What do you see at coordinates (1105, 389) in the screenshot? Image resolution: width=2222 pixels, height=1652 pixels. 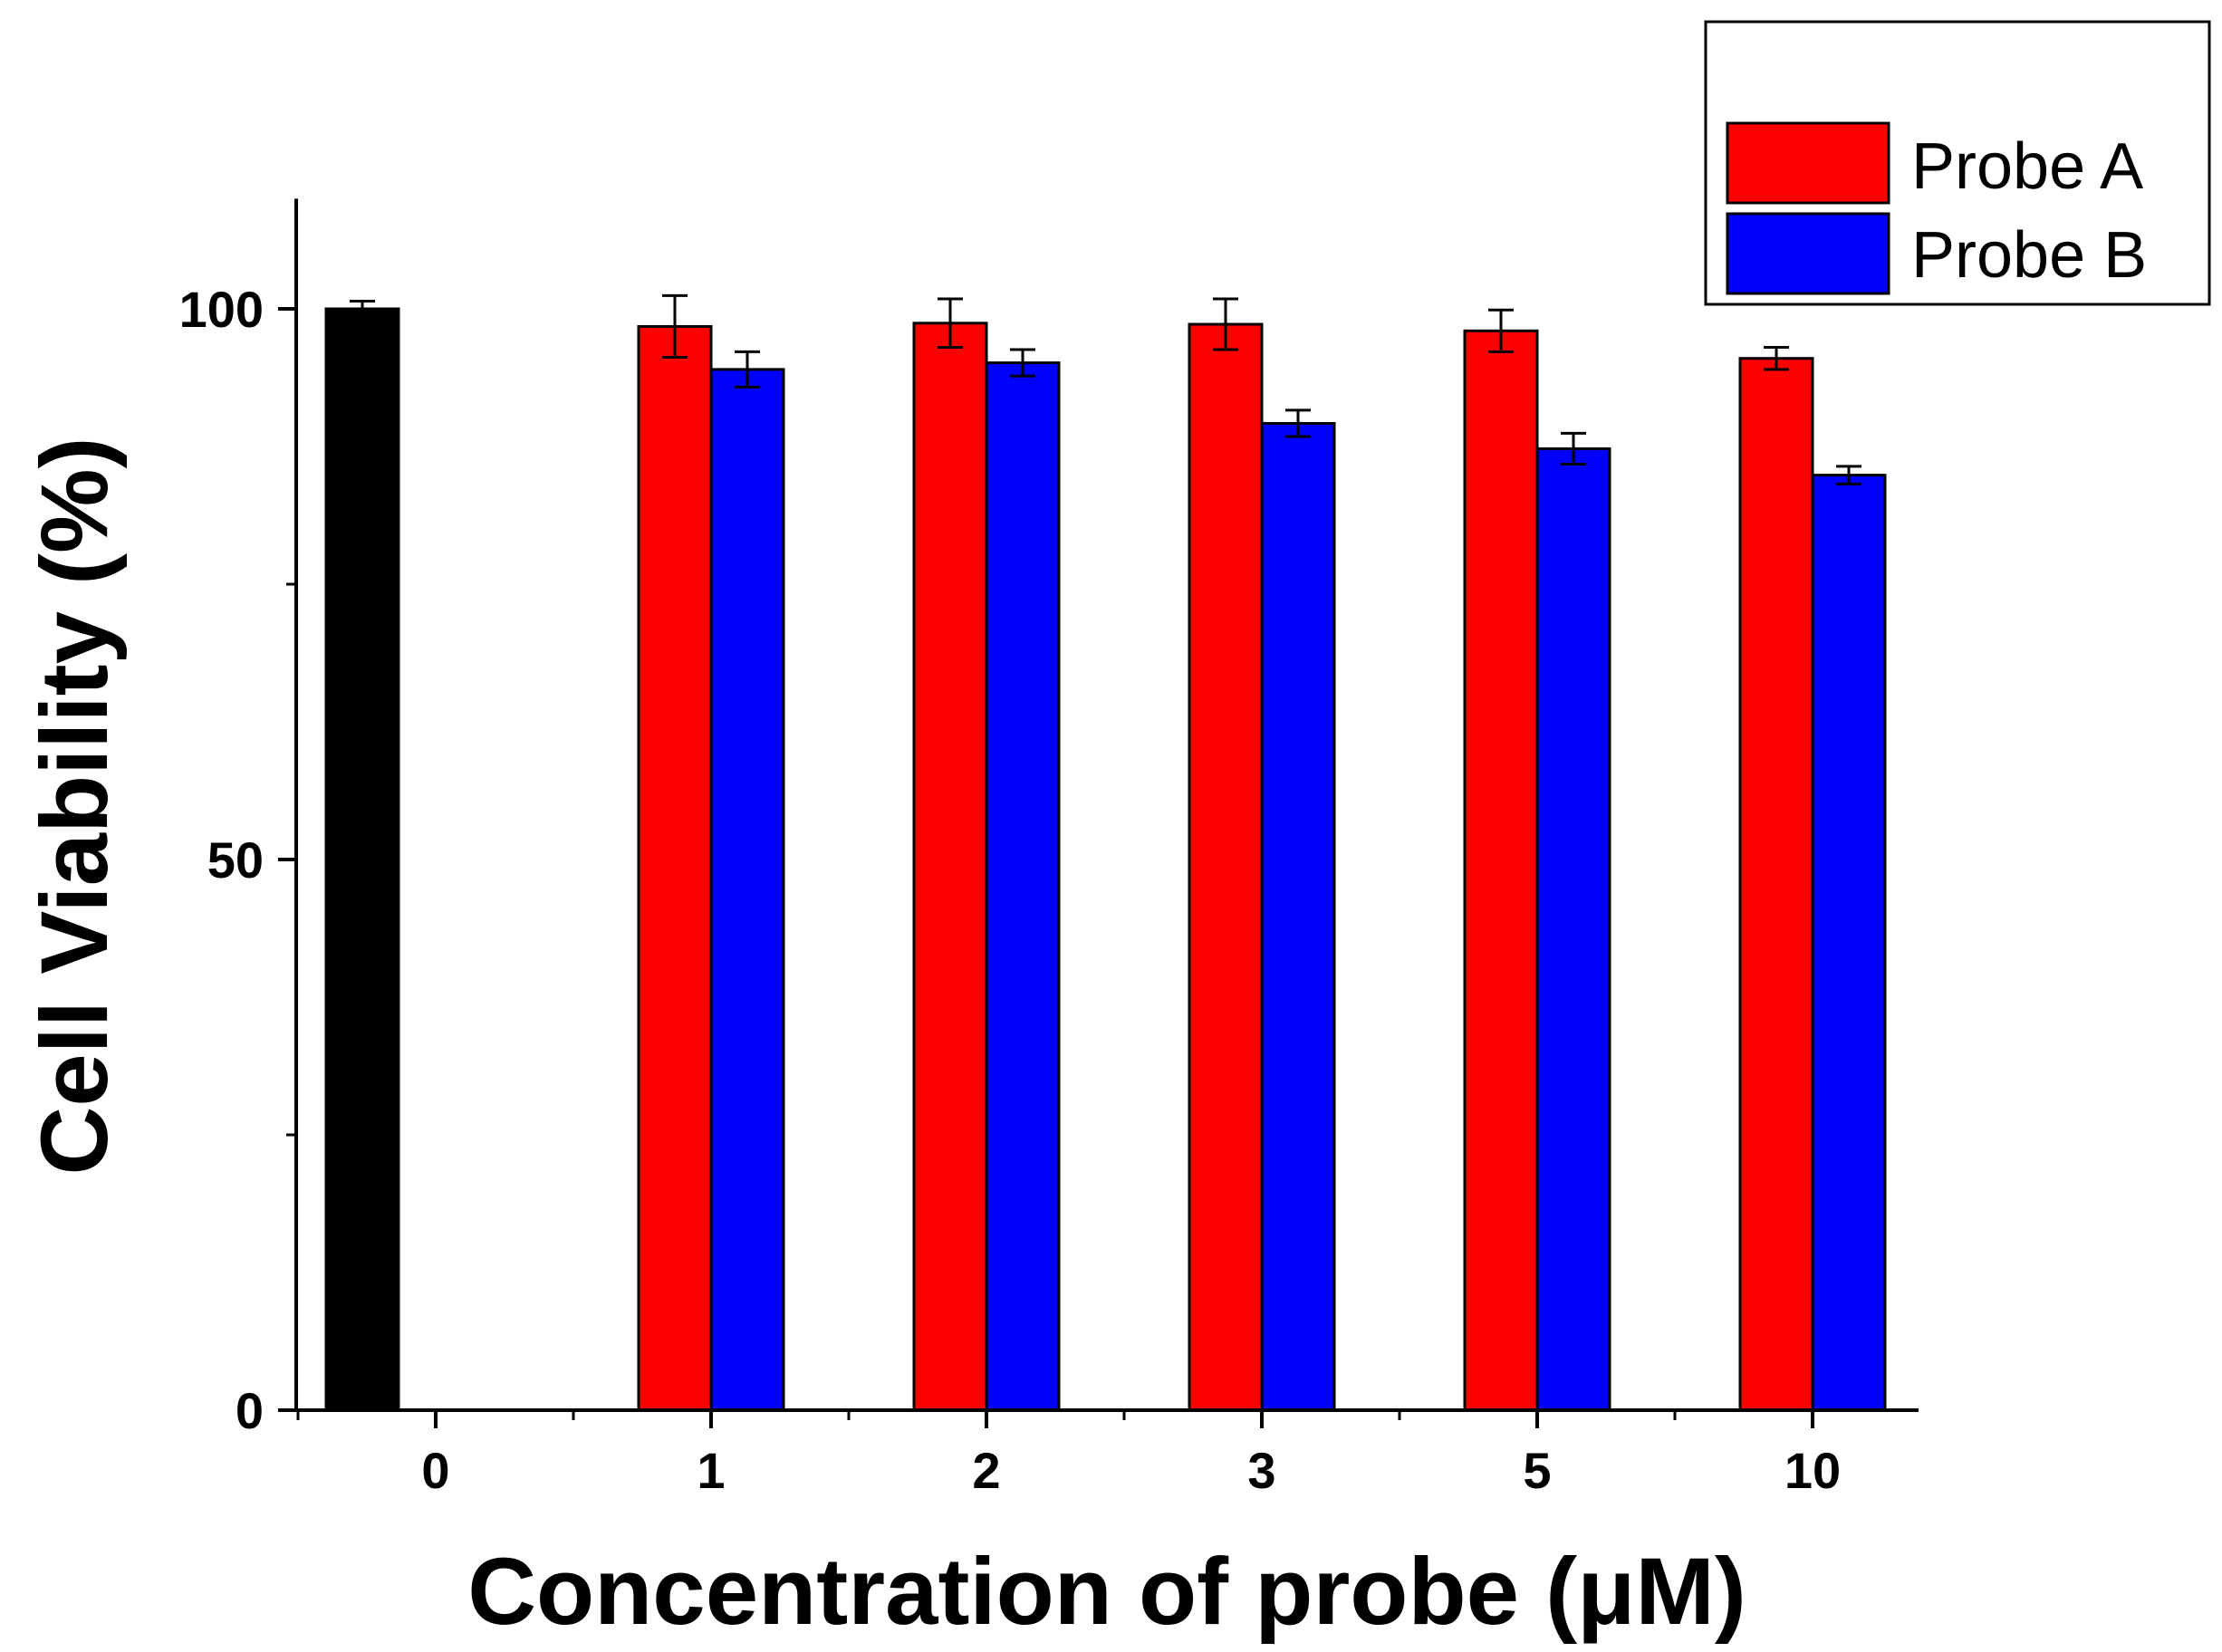 I see `error-bars-layer` at bounding box center [1105, 389].